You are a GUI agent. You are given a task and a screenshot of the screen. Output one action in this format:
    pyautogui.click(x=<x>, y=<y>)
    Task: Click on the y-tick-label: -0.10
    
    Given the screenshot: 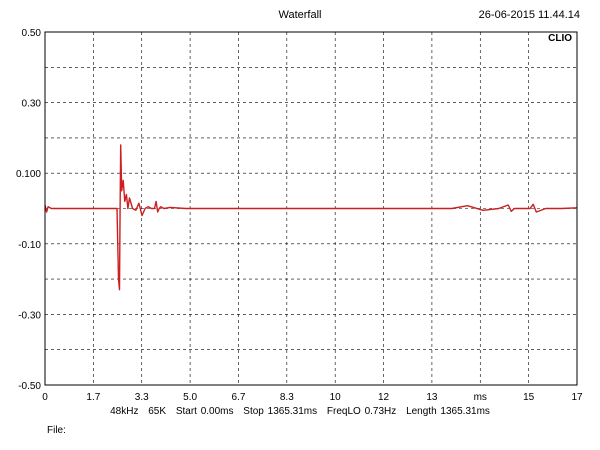 What is the action you would take?
    pyautogui.click(x=29, y=245)
    